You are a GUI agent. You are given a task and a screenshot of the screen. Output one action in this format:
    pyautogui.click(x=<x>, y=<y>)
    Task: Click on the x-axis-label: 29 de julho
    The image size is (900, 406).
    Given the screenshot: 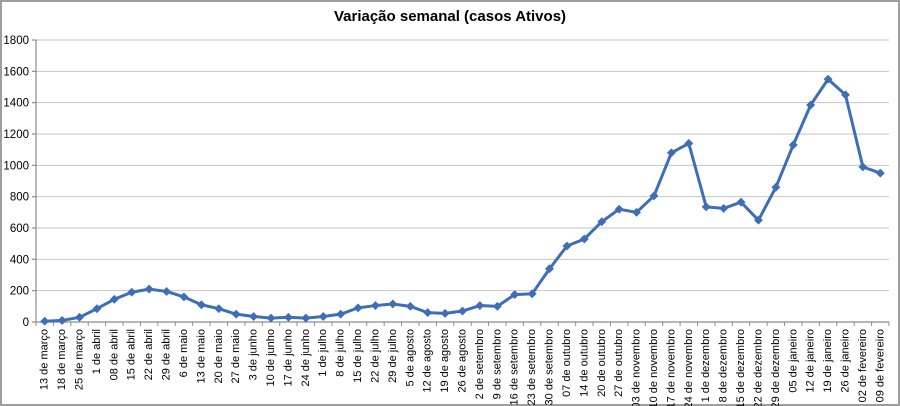 What is the action you would take?
    pyautogui.click(x=393, y=356)
    